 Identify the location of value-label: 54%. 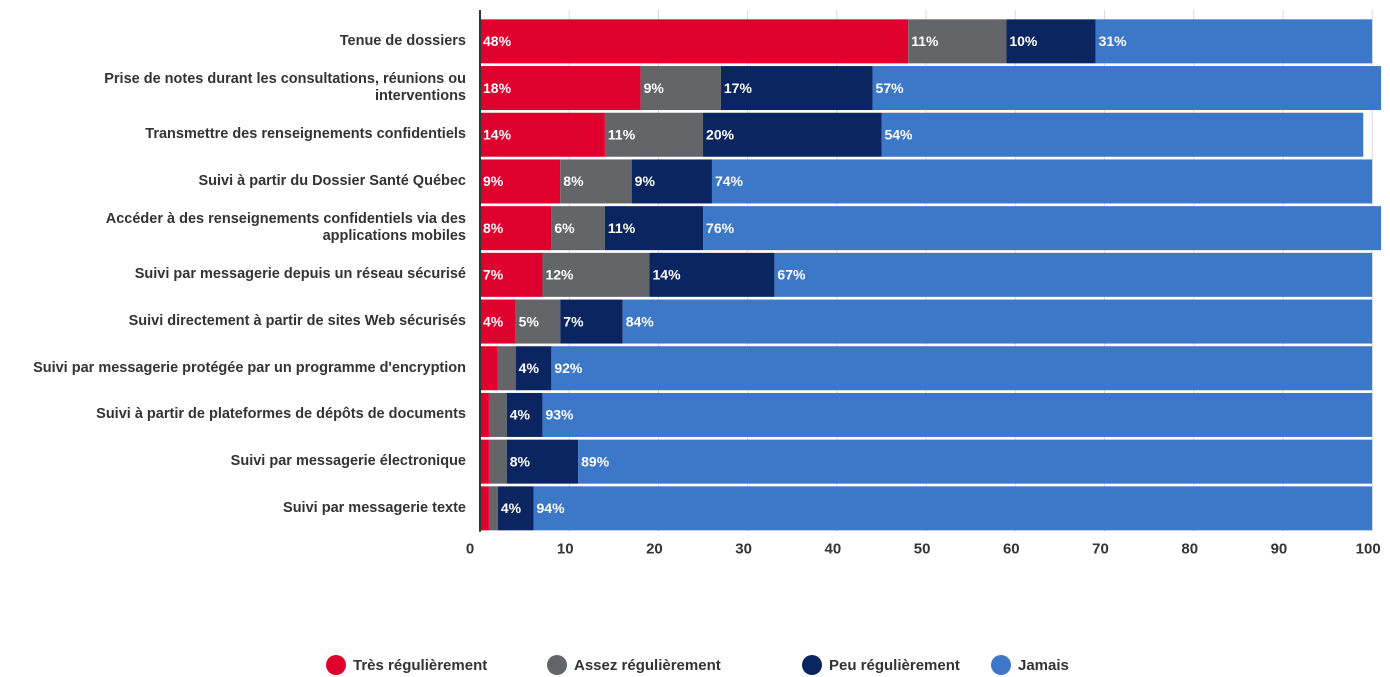
(898, 134).